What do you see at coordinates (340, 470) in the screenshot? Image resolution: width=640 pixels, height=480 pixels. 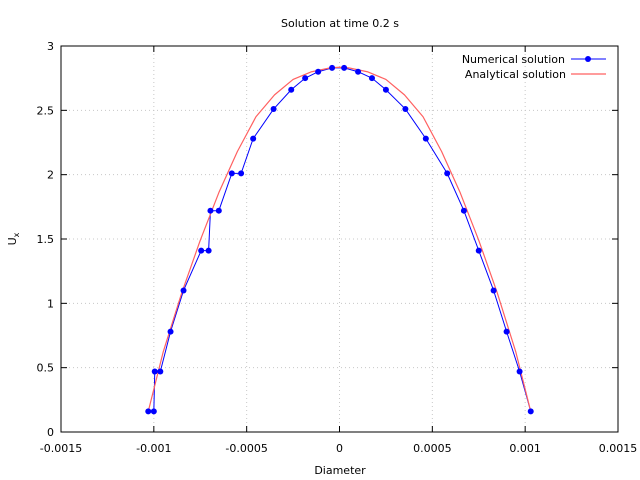 I see `x-axis-label: Diameter` at bounding box center [340, 470].